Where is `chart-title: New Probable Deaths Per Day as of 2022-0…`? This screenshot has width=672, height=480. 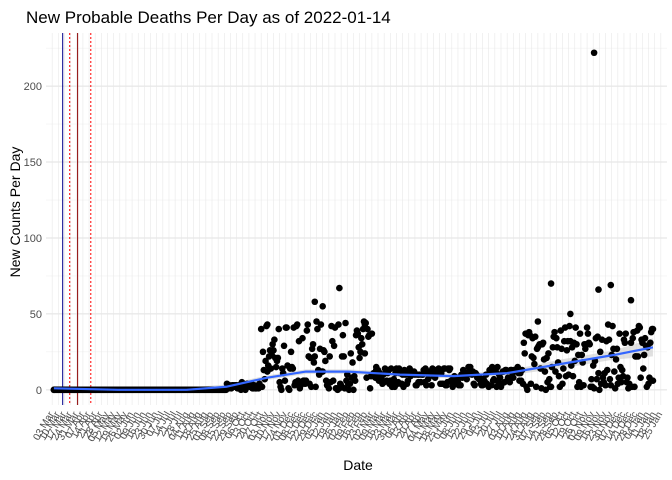 chart-title: New Probable Deaths Per Day as of 2022-0… is located at coordinates (208, 17).